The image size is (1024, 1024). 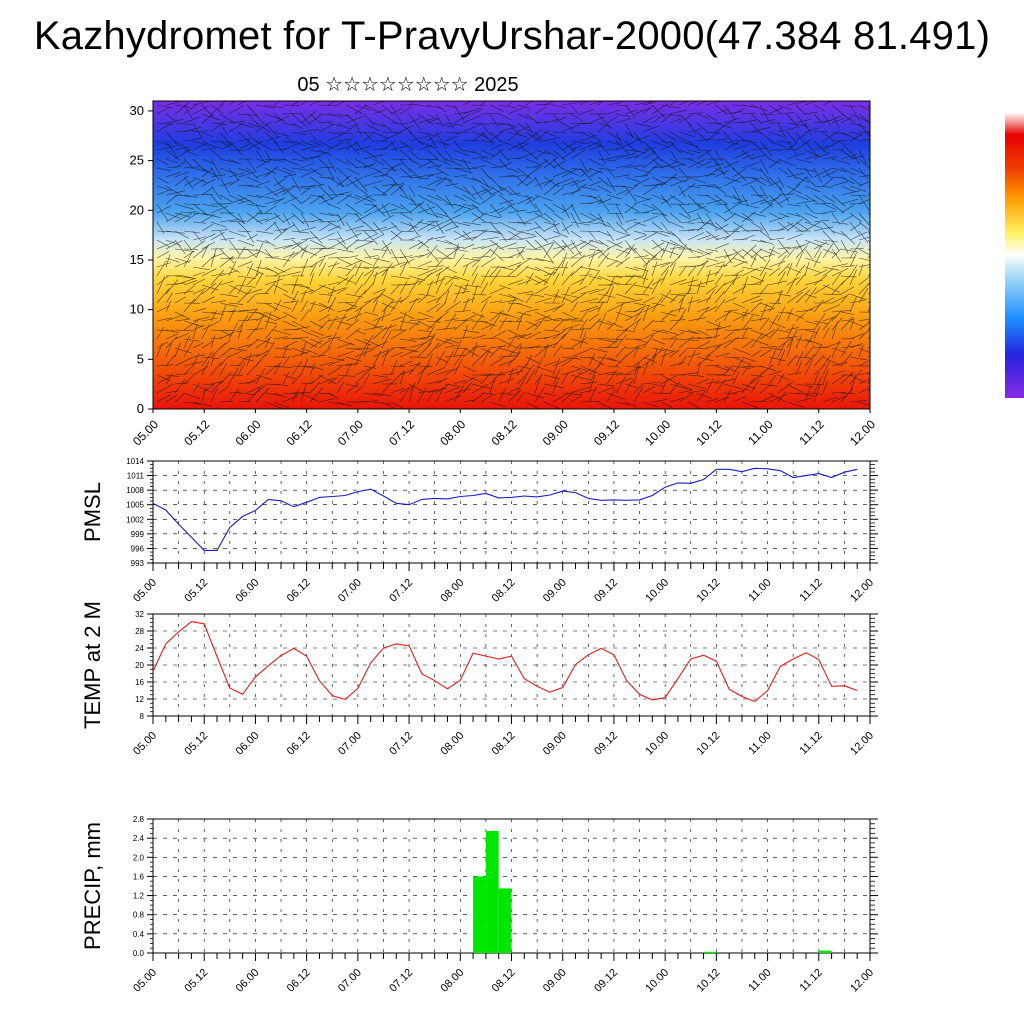 What do you see at coordinates (503, 432) in the screenshot?
I see `x-tick-label: 08.12` at bounding box center [503, 432].